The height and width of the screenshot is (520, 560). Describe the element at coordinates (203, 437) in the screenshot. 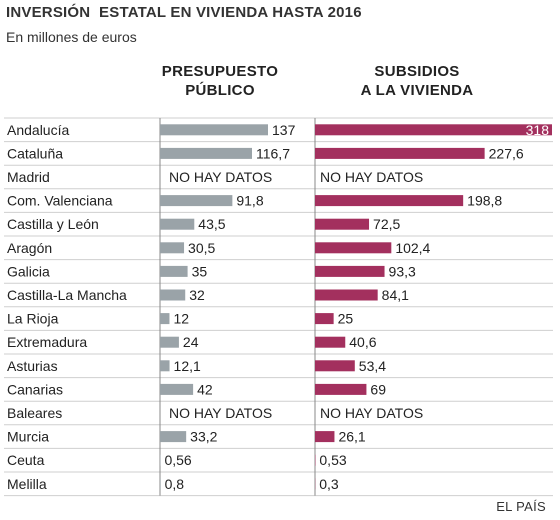

I see `data-label-presupuesto: 33,2` at that location.